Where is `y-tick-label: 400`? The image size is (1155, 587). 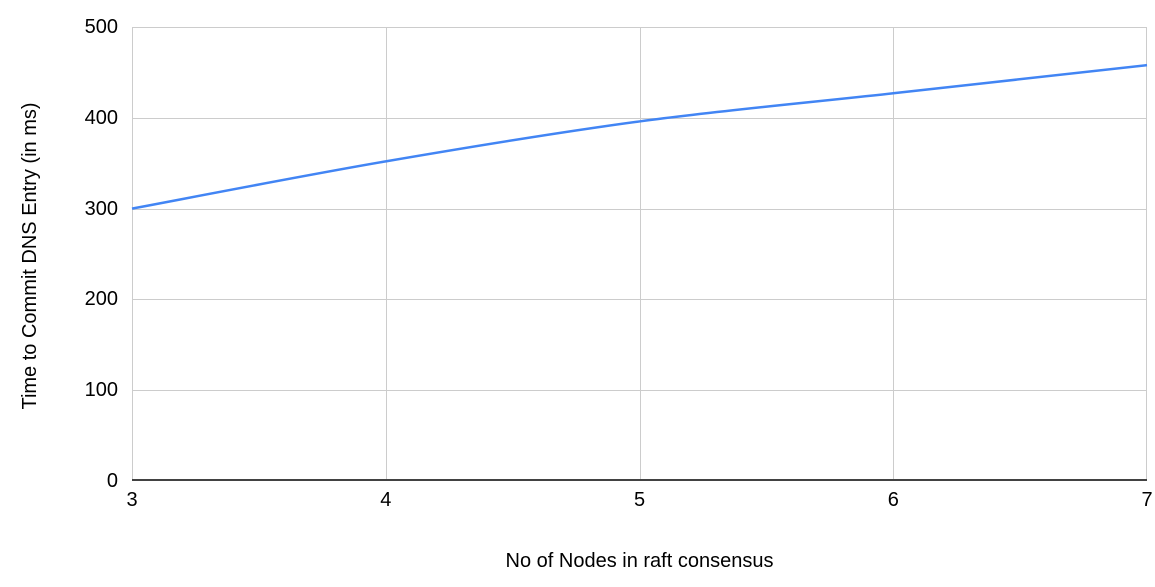
y-tick-label: 400 is located at coordinates (101, 117).